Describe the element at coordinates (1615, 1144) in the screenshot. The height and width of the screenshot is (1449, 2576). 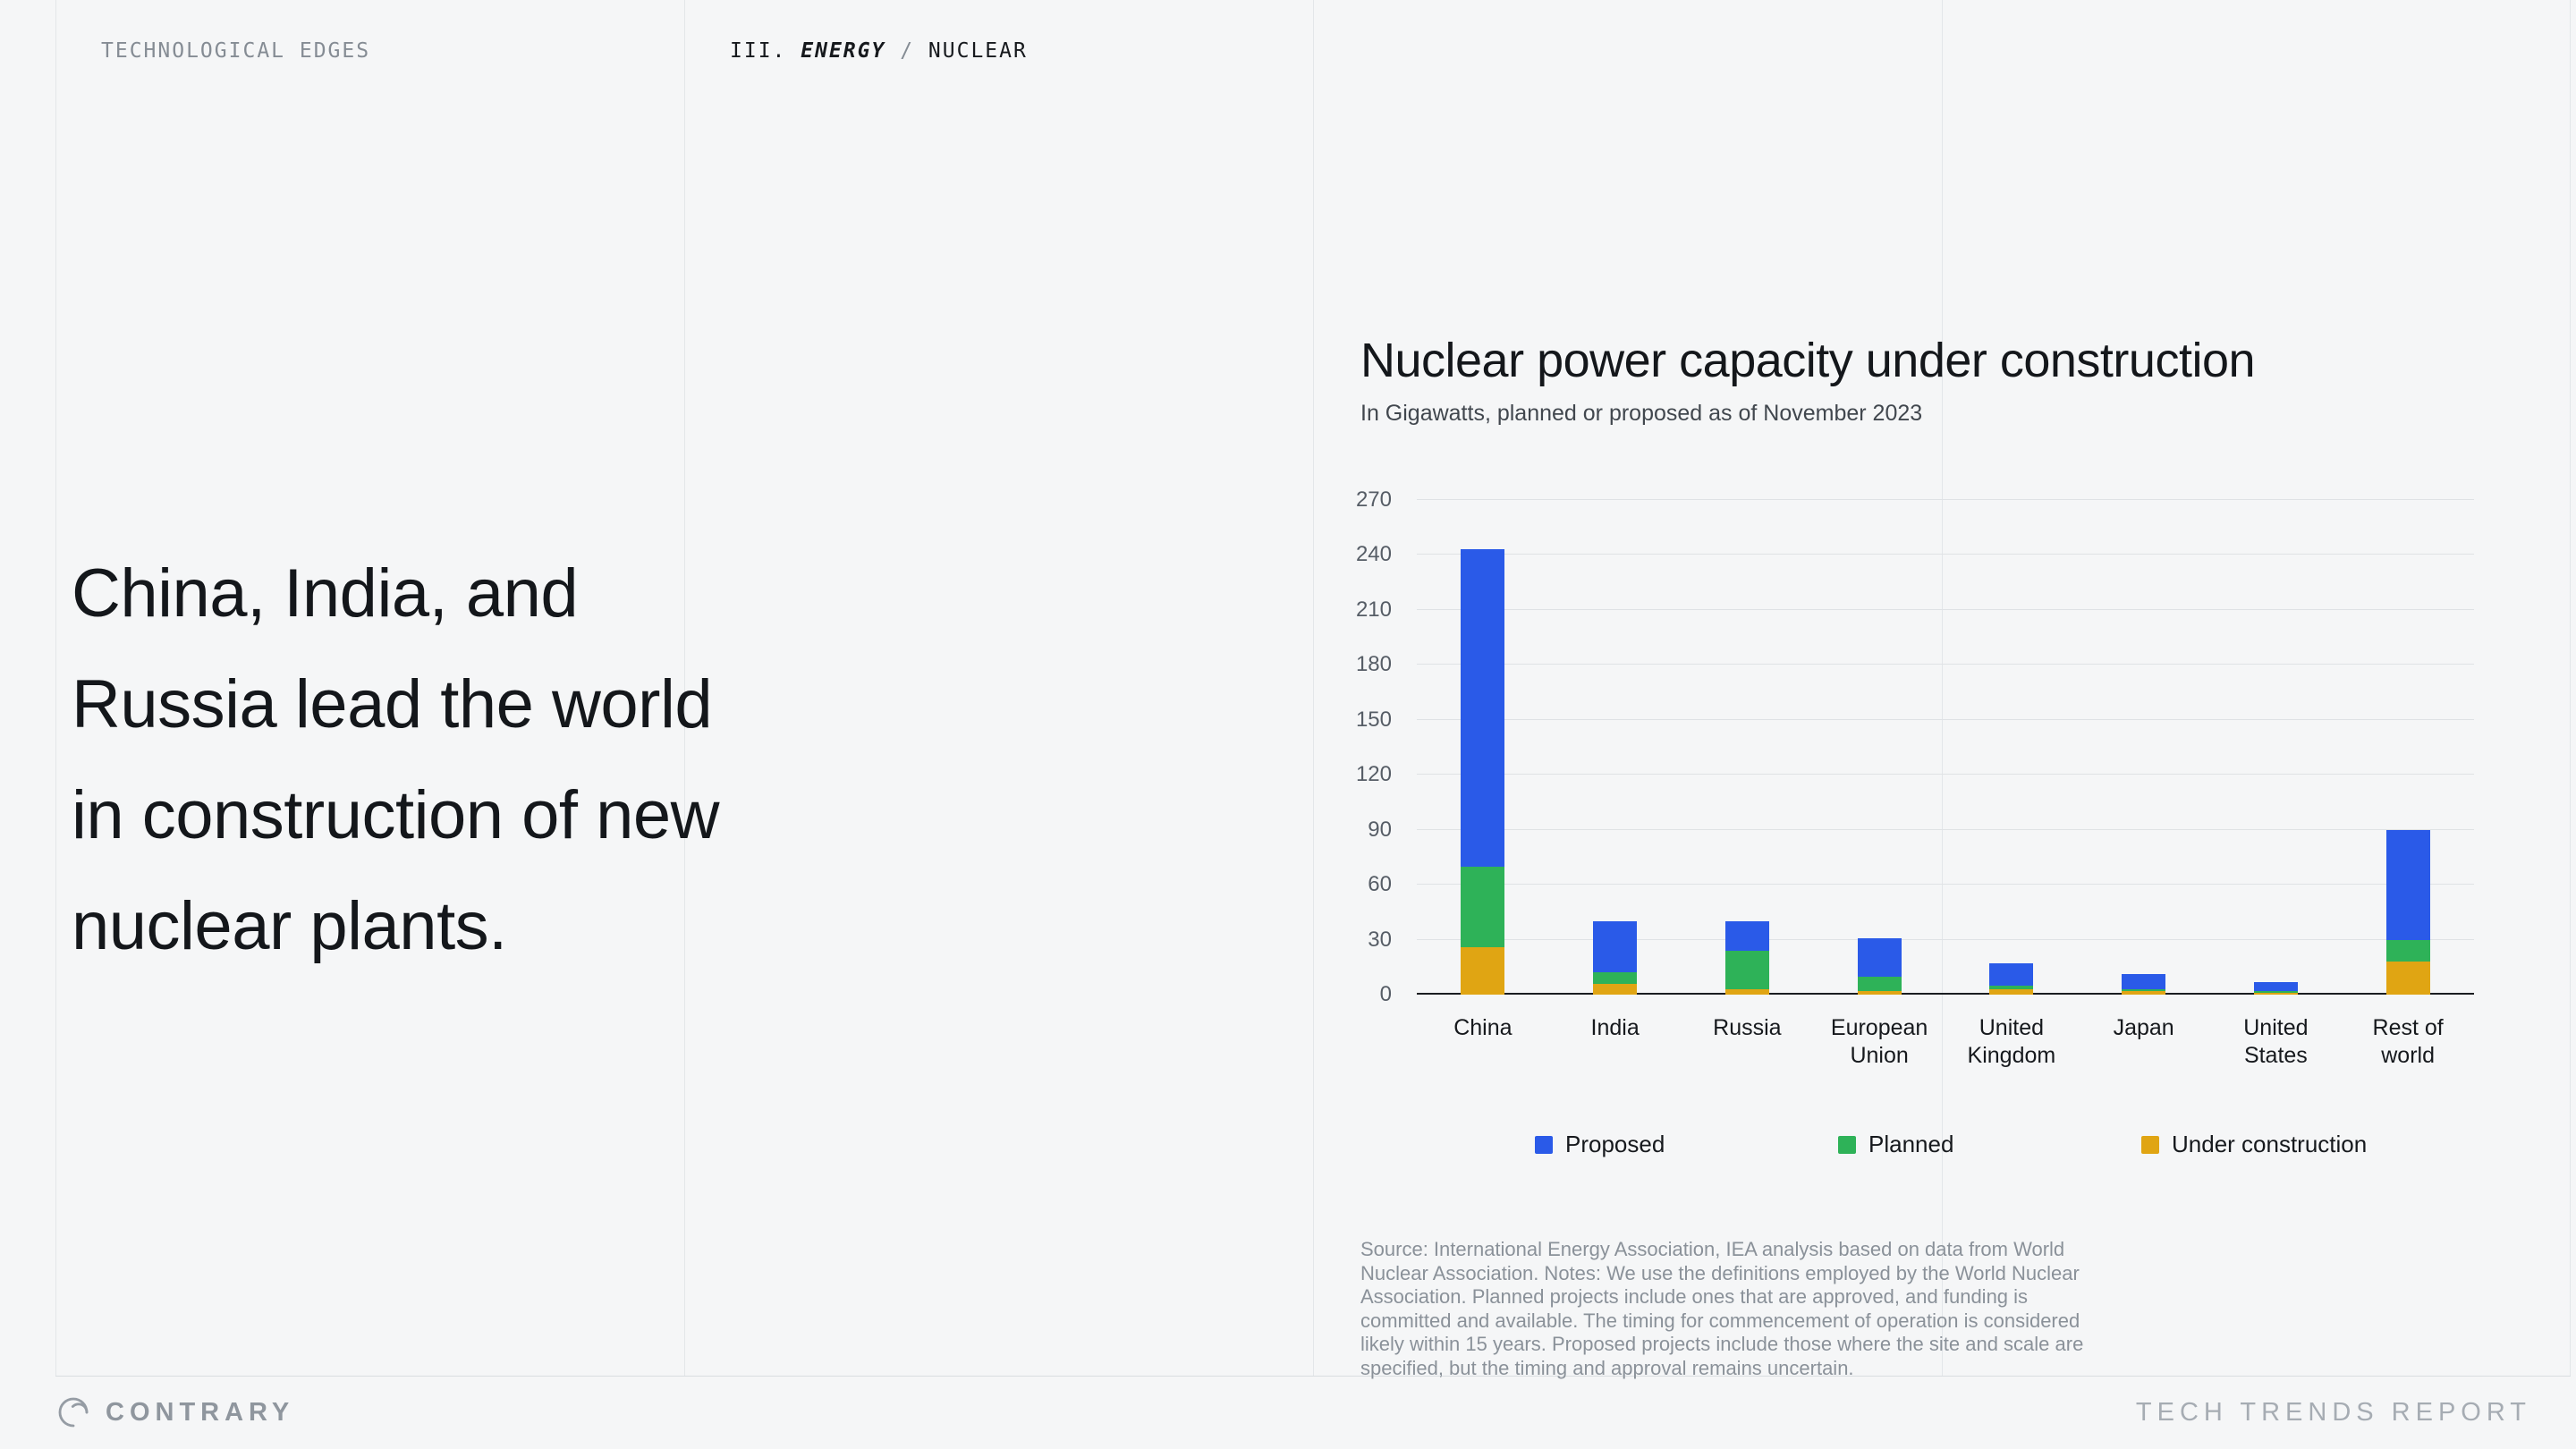
I see `legend-label: Proposed` at that location.